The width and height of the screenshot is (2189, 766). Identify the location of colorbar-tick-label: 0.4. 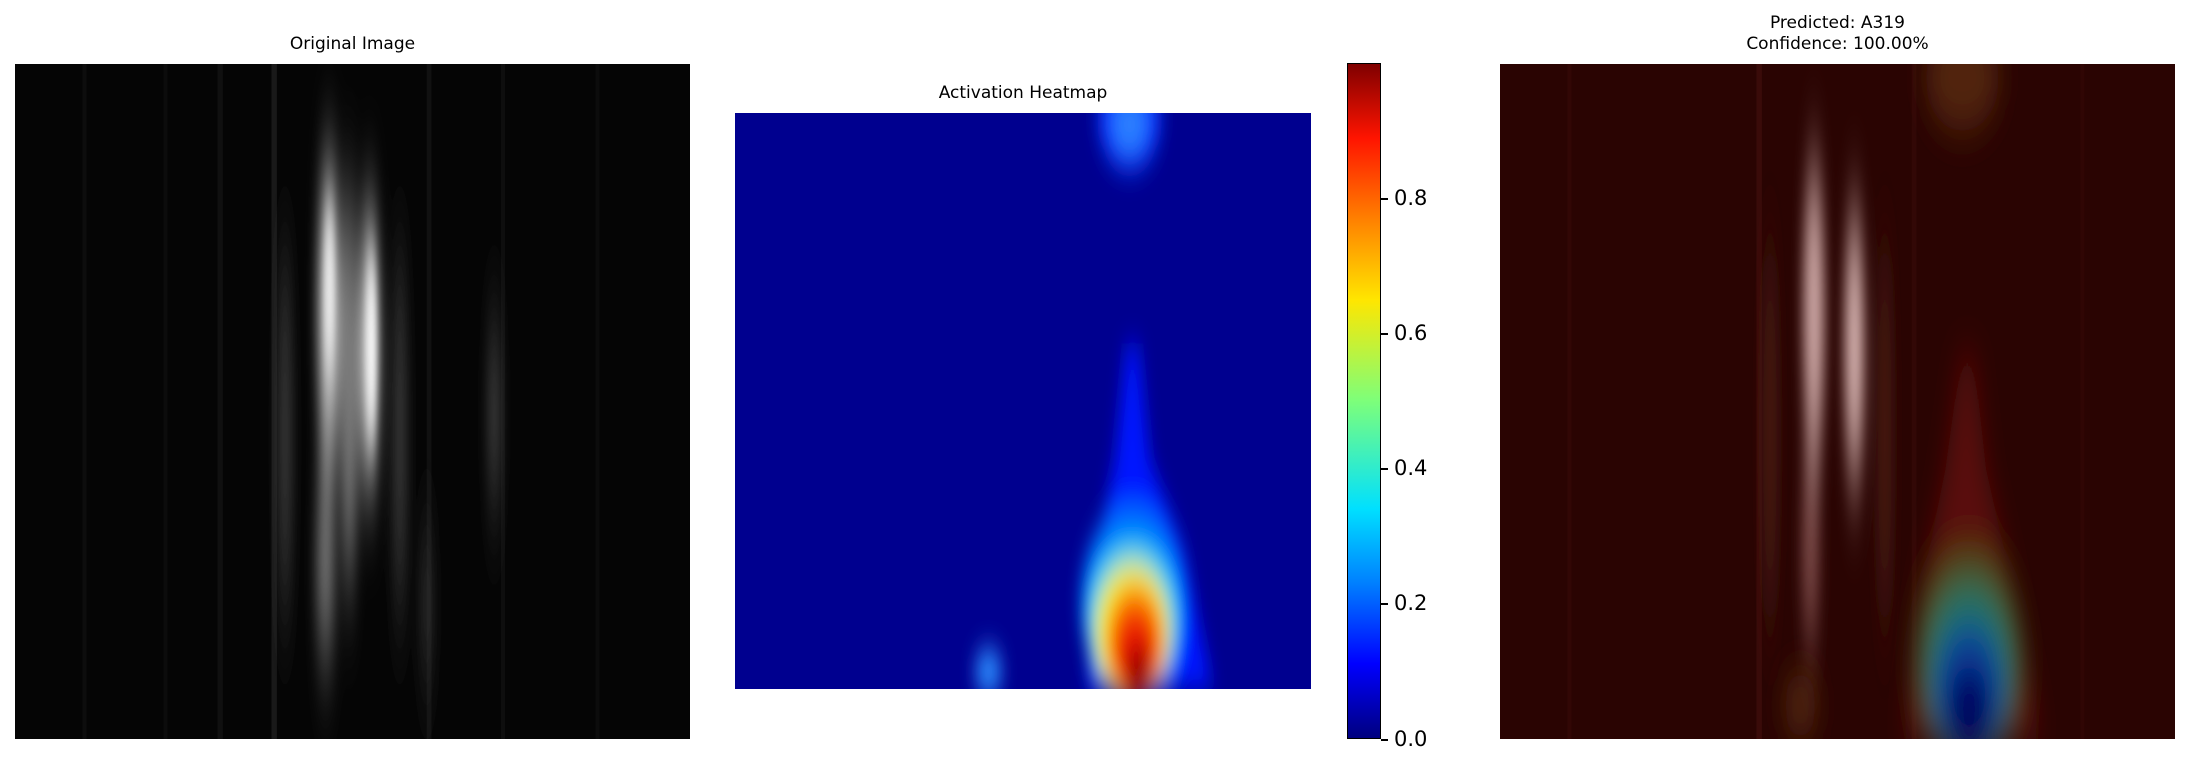
(1411, 468).